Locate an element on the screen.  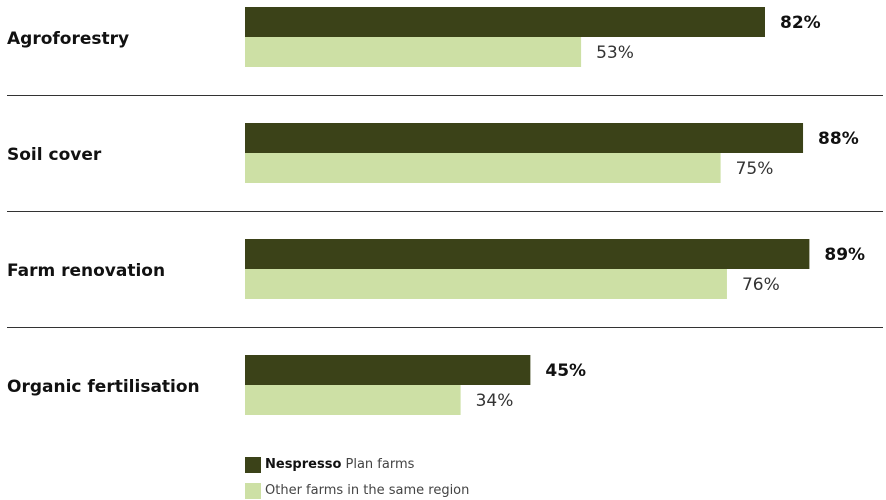
data-label-nespresso: 45% is located at coordinates (565, 371).